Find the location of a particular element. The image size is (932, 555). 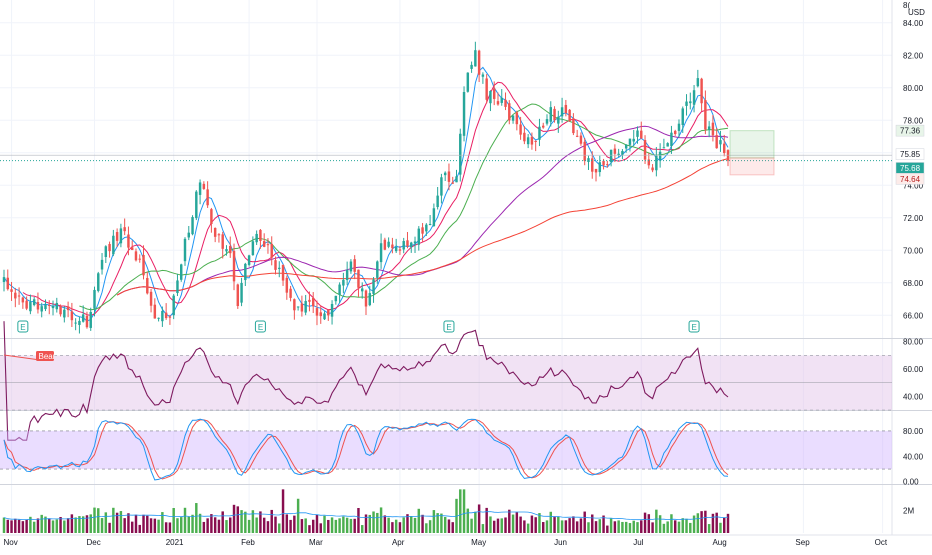

time-tick-label: Jul is located at coordinates (638, 542).